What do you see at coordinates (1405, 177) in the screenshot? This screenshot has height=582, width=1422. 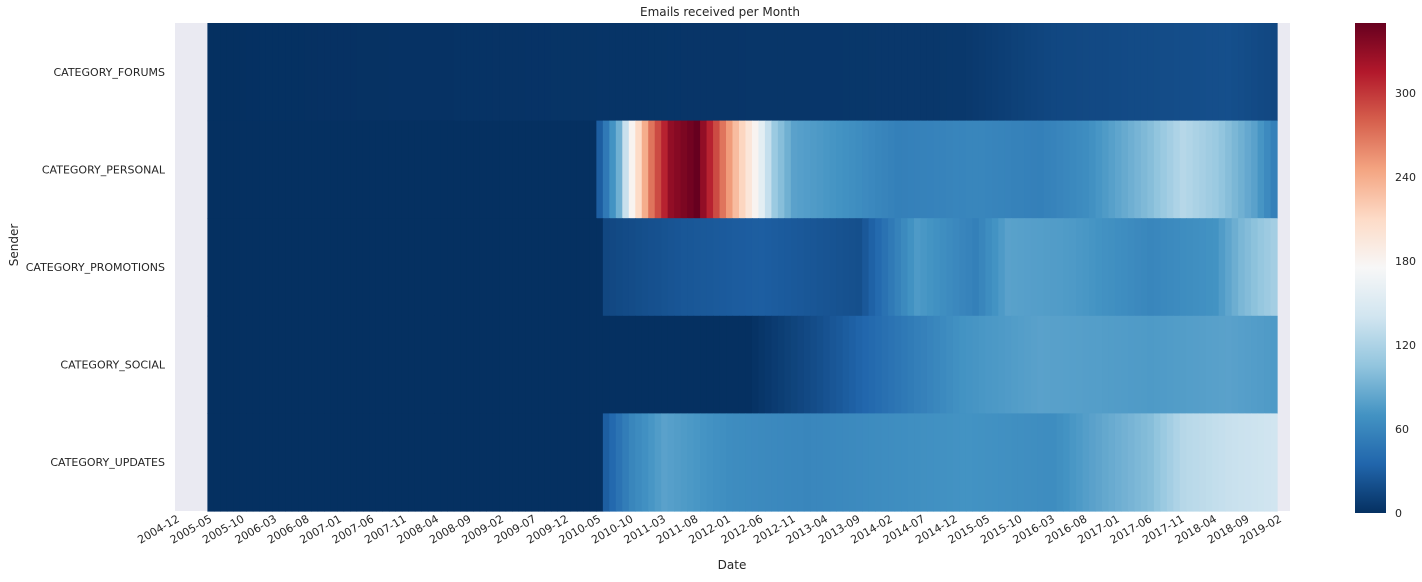 I see `colorbar-tick-label: 240` at bounding box center [1405, 177].